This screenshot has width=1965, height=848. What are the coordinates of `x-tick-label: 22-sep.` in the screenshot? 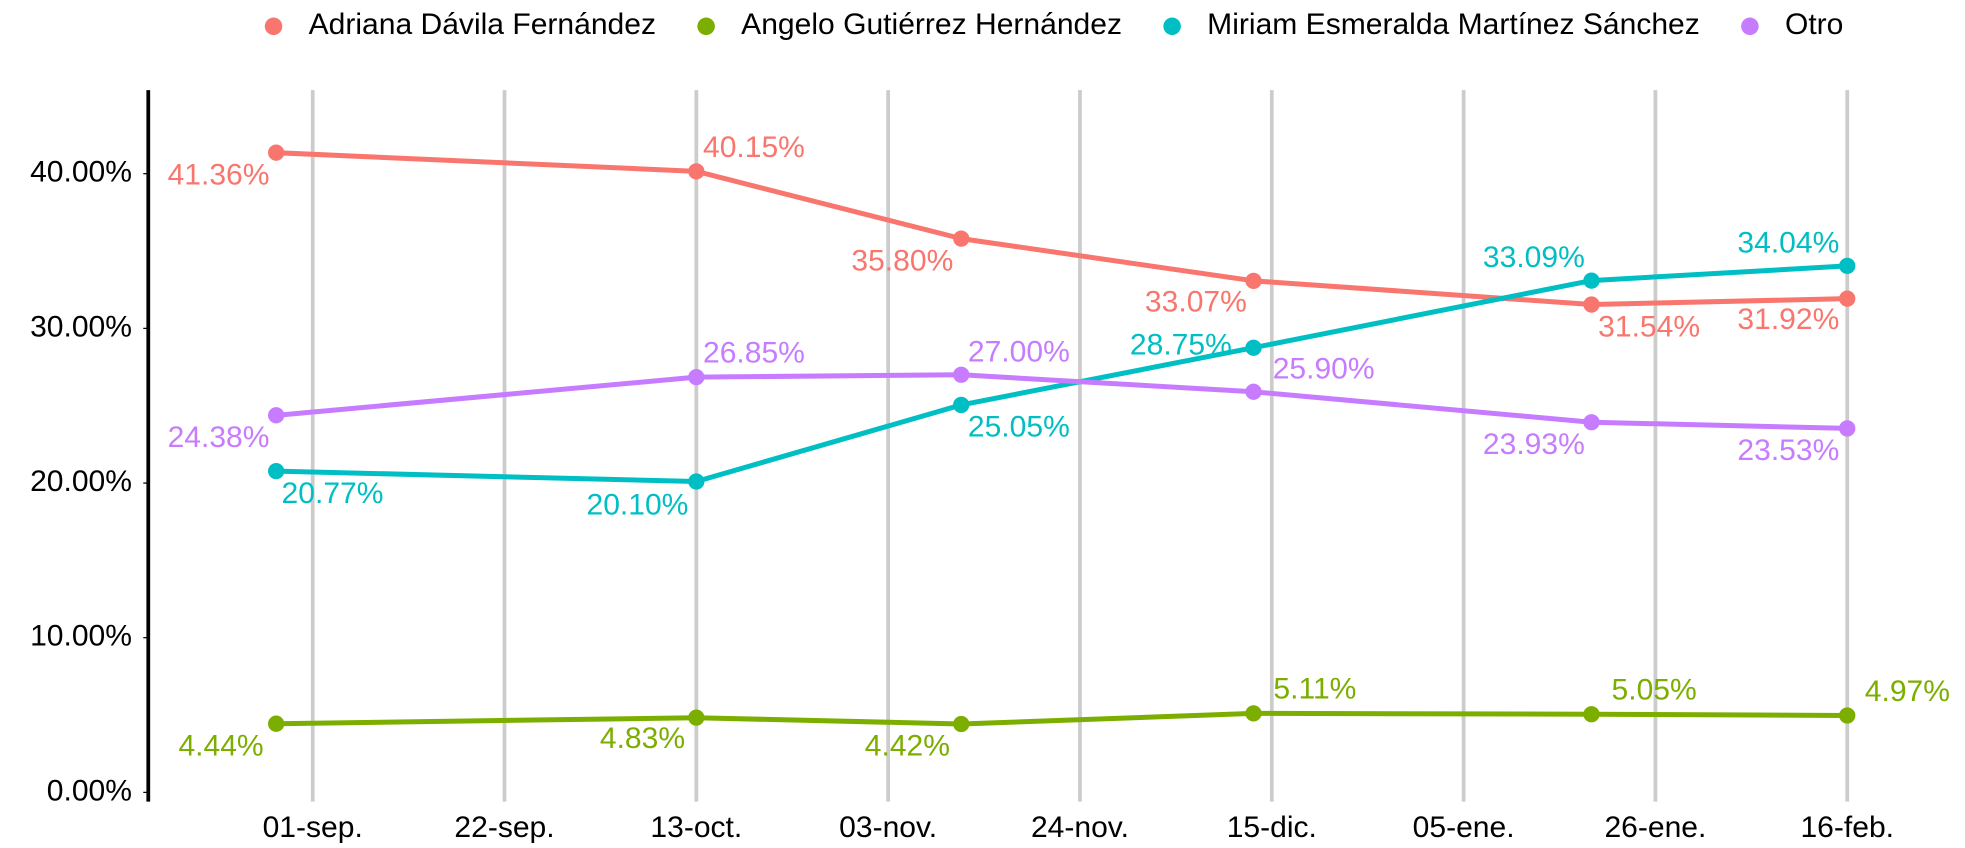 It's located at (504, 827).